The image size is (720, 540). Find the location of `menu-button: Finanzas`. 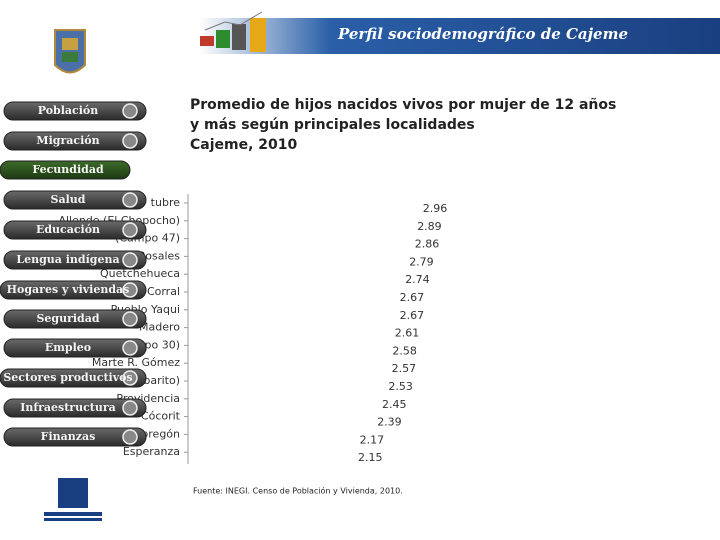

menu-button: Finanzas is located at coordinates (75, 437).